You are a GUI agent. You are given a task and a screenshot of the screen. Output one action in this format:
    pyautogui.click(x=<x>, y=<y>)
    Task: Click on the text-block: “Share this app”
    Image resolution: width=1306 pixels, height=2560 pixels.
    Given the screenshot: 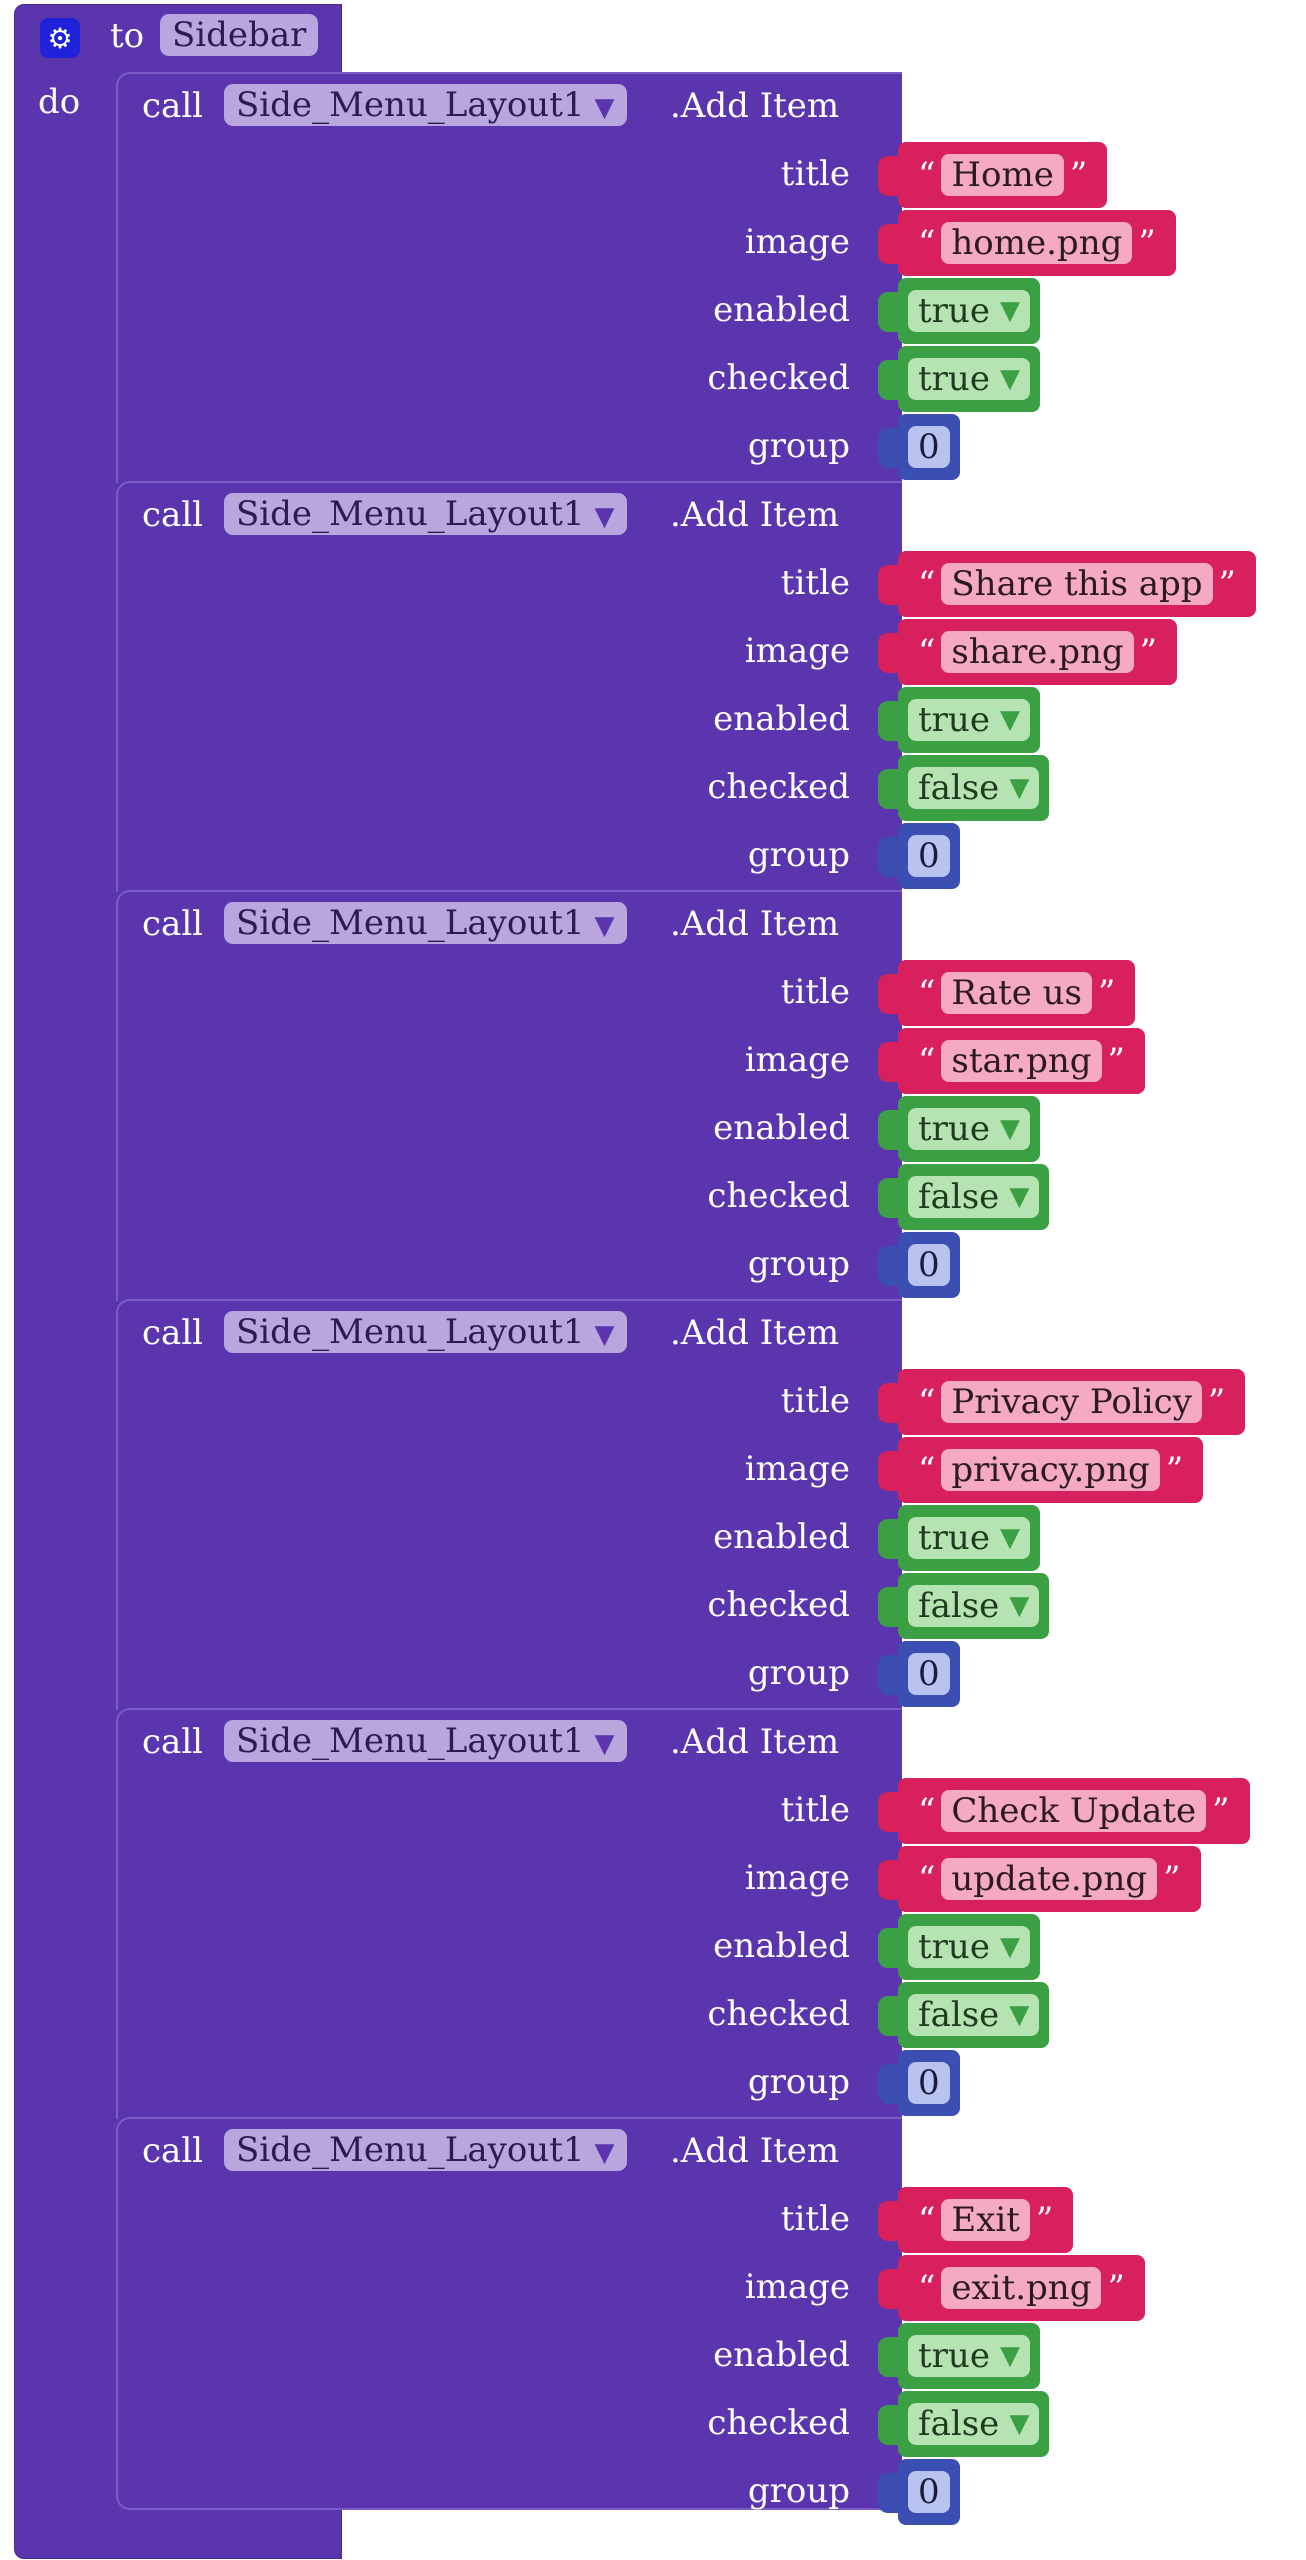 What is the action you would take?
    pyautogui.click(x=1077, y=584)
    